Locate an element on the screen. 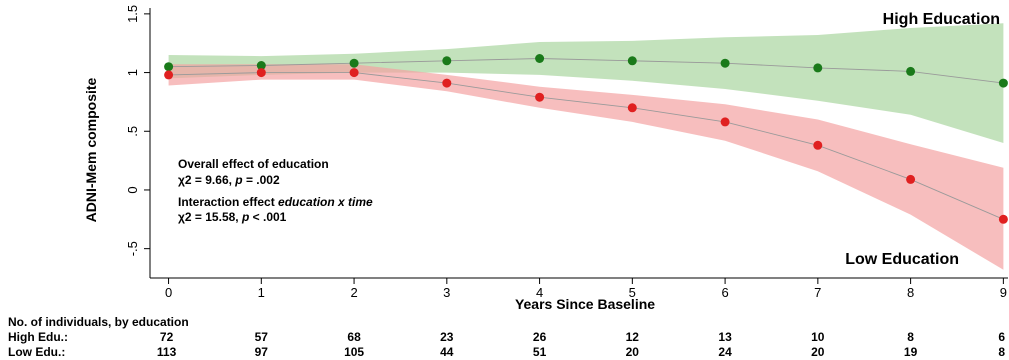 The height and width of the screenshot is (360, 1009). annotation-interaction-stat: χ2 = 15.58, p < .001 is located at coordinates (232, 217).